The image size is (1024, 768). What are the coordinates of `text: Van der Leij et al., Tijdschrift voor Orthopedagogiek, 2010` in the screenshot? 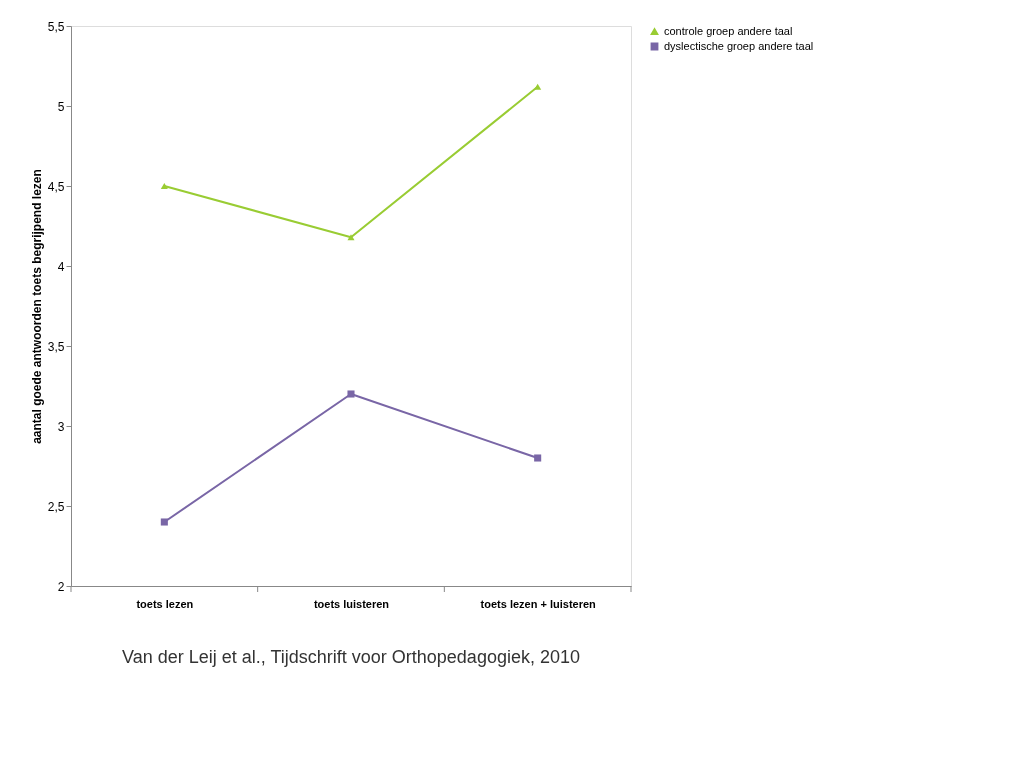 It's located at (351, 657).